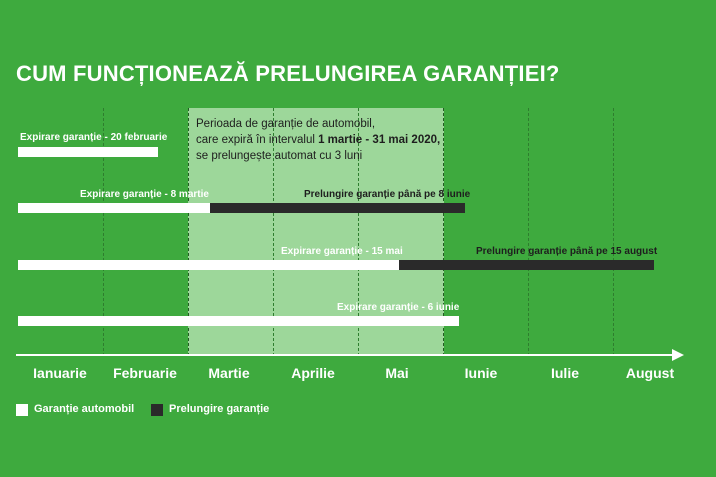 This screenshot has width=716, height=477. Describe the element at coordinates (338, 208) in the screenshot. I see `row-2-extension-bar` at that location.